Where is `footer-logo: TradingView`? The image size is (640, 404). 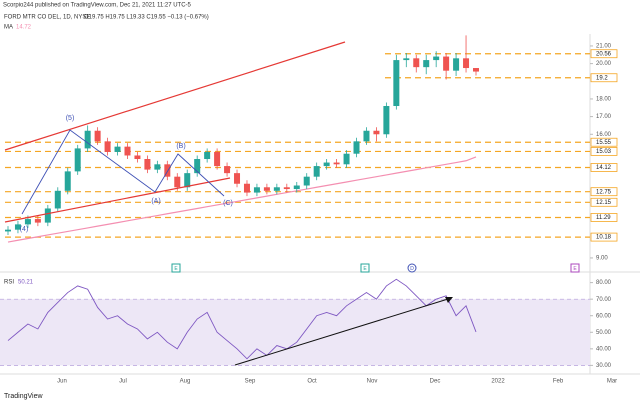
footer-logo: TradingView is located at coordinates (23, 396).